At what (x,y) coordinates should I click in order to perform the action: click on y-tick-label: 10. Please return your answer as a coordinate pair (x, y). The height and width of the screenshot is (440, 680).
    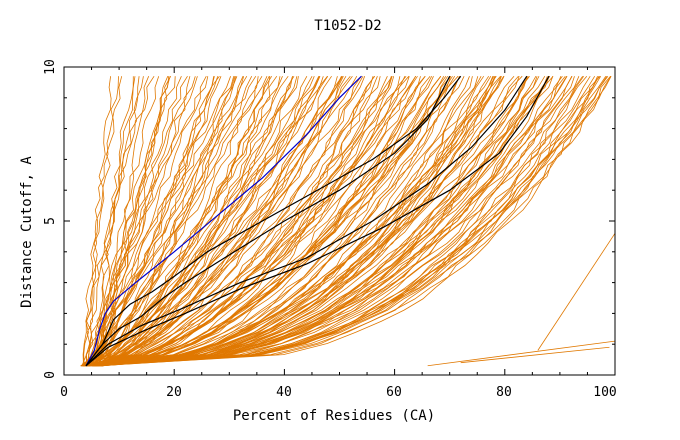
    Looking at the image, I should click on (50, 67).